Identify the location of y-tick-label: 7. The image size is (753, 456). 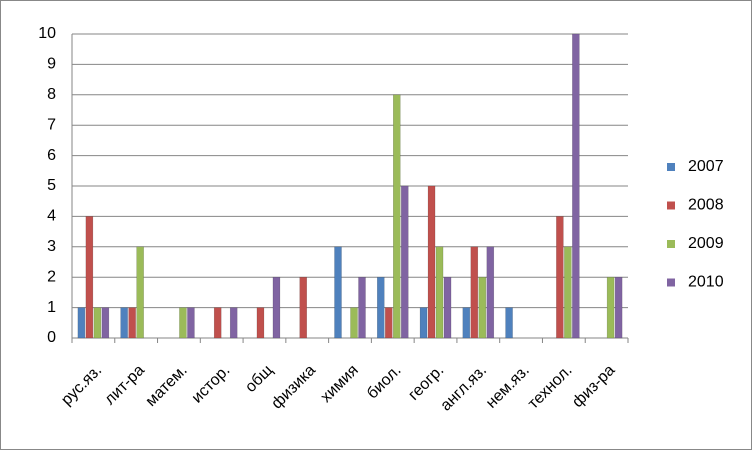
(51, 124).